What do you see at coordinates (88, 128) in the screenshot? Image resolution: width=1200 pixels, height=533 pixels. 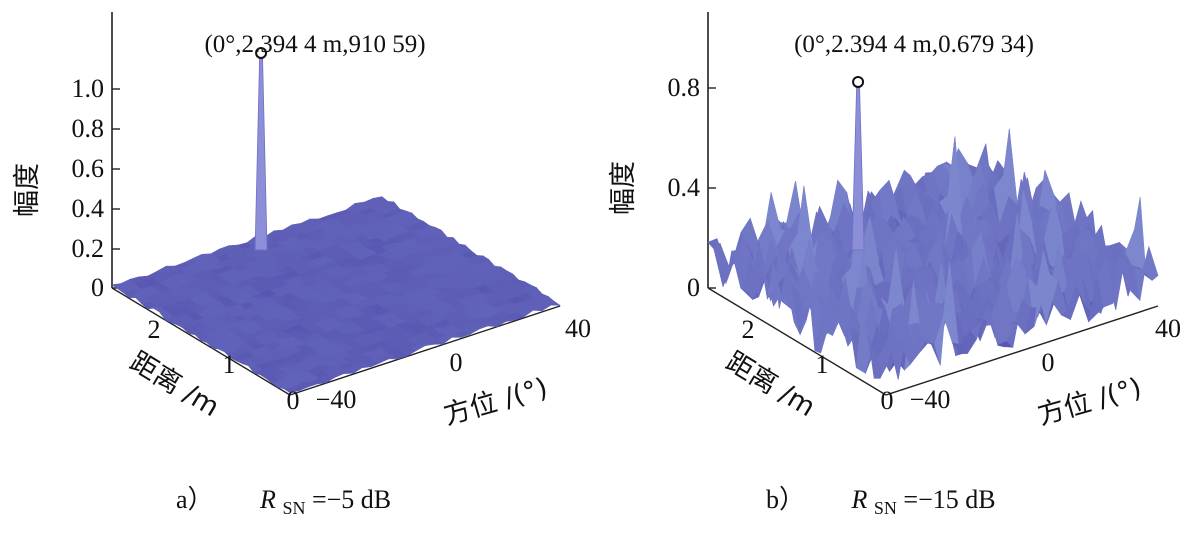 I see `chart-a-z-tick-label: 0.8` at bounding box center [88, 128].